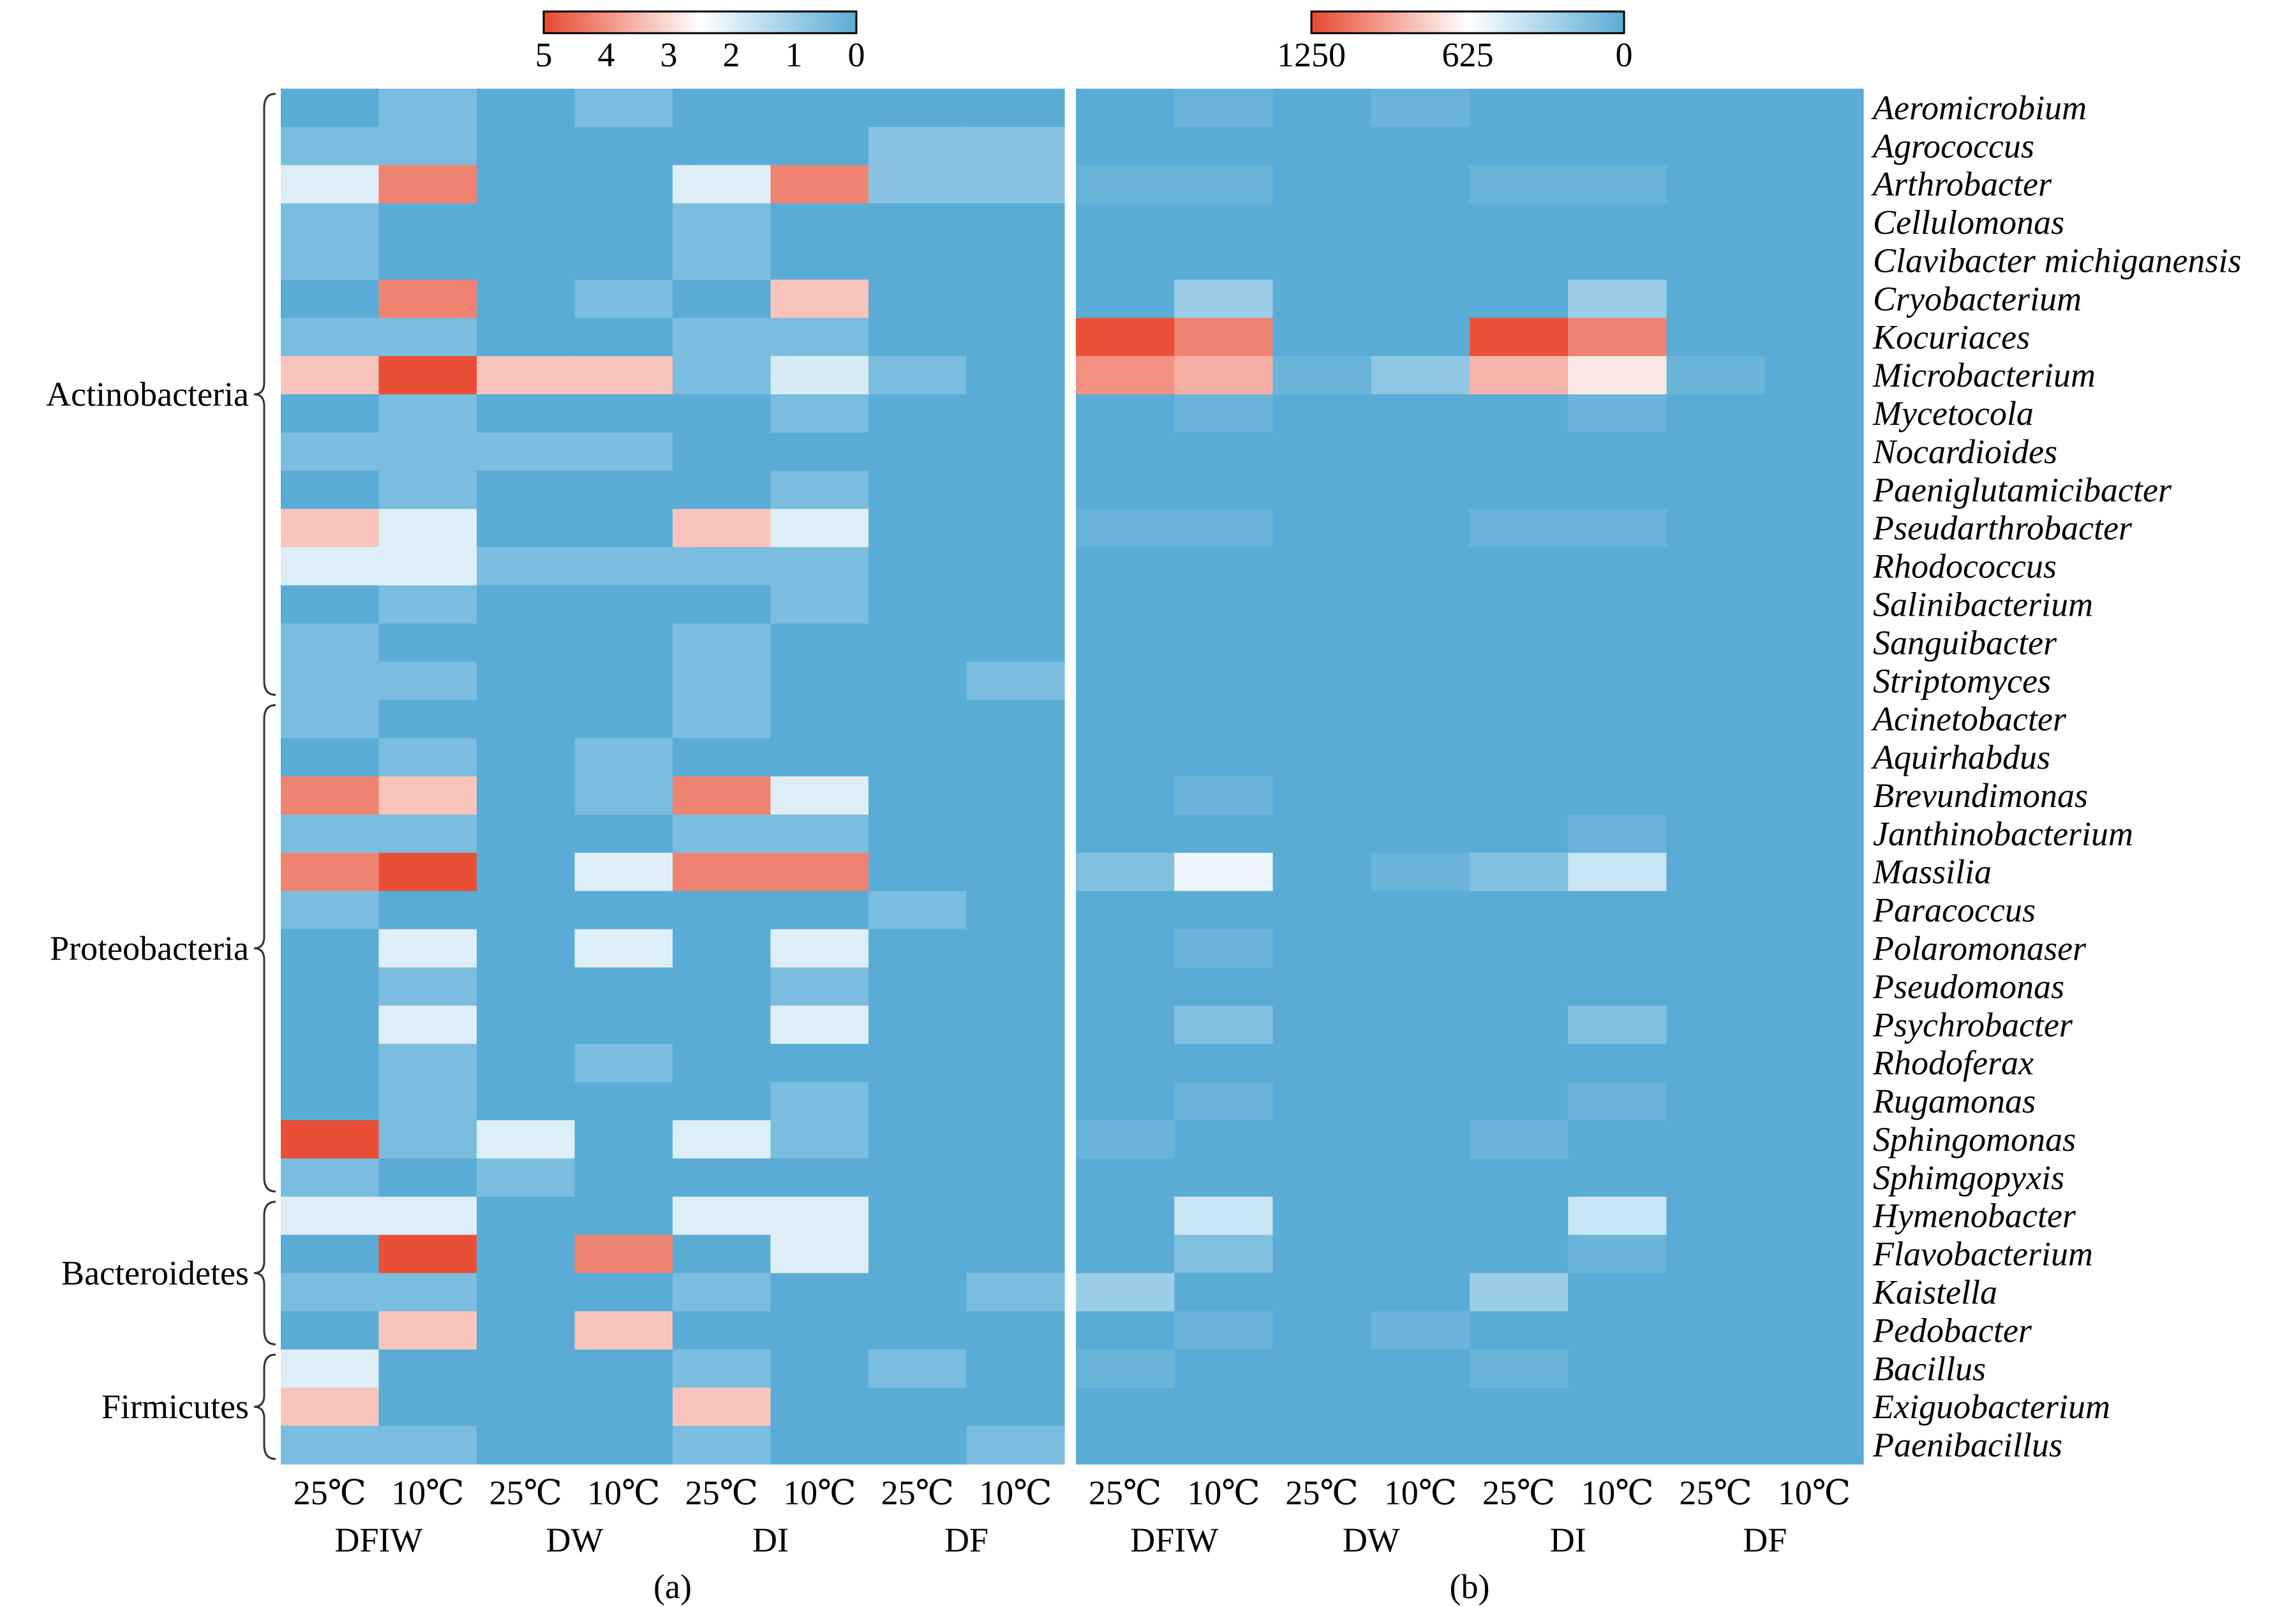  I want to click on species-label: Paracoccus, so click(1954, 910).